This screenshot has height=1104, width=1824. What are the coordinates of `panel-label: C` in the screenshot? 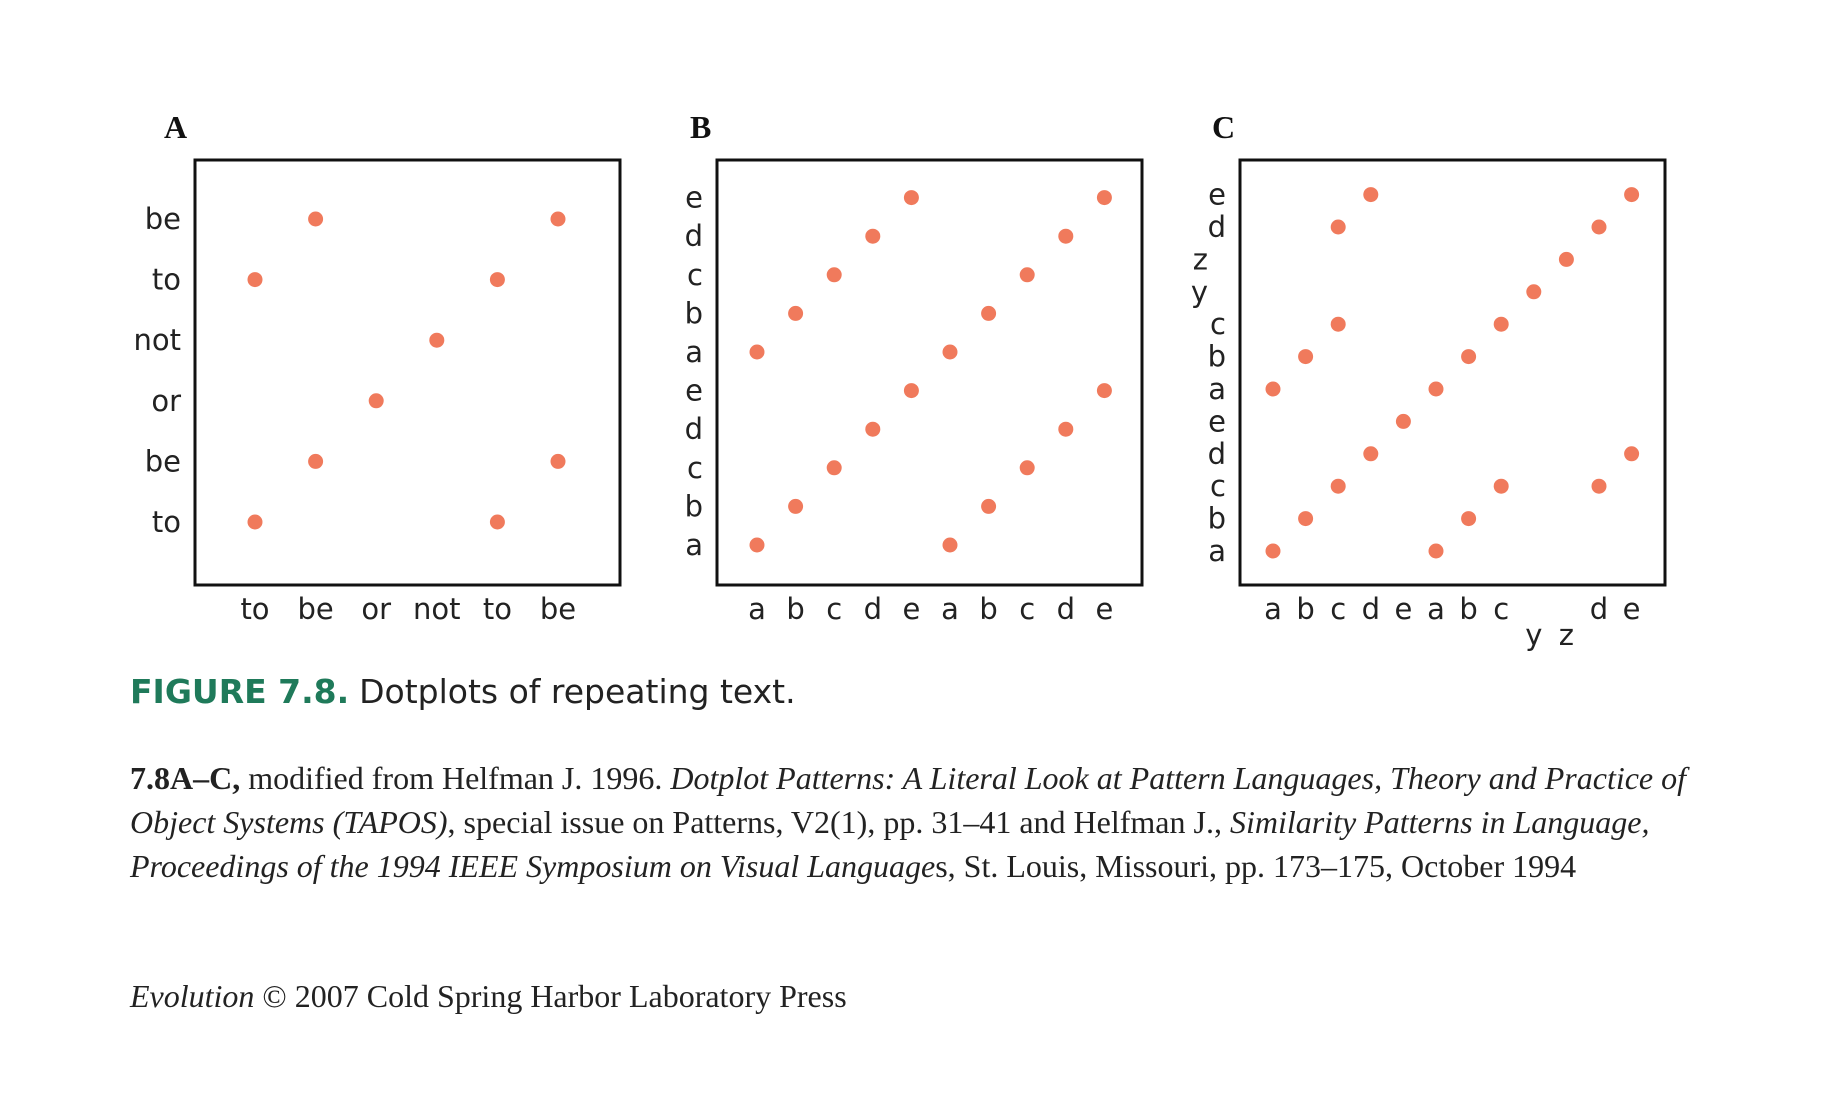 It's located at (1223, 127).